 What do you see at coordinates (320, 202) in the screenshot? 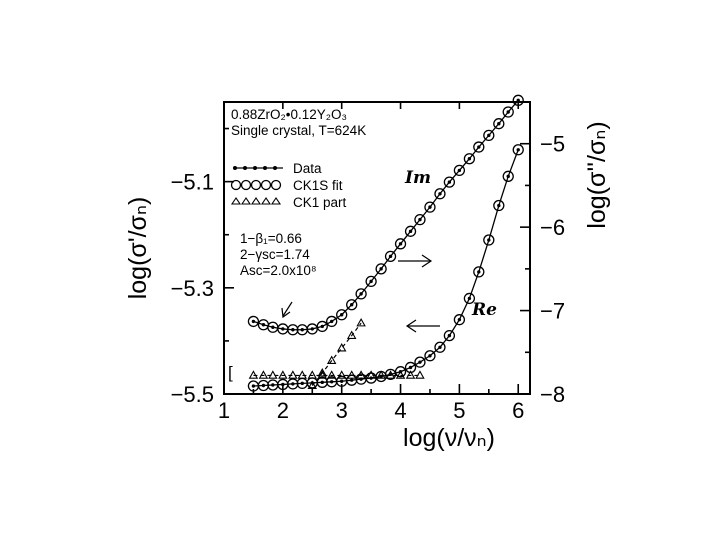
I see `legend-label-ck1: CK1 part` at bounding box center [320, 202].